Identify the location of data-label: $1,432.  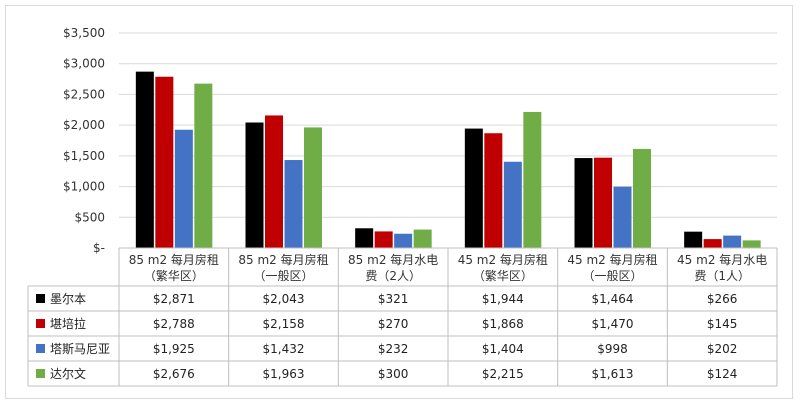
(284, 349).